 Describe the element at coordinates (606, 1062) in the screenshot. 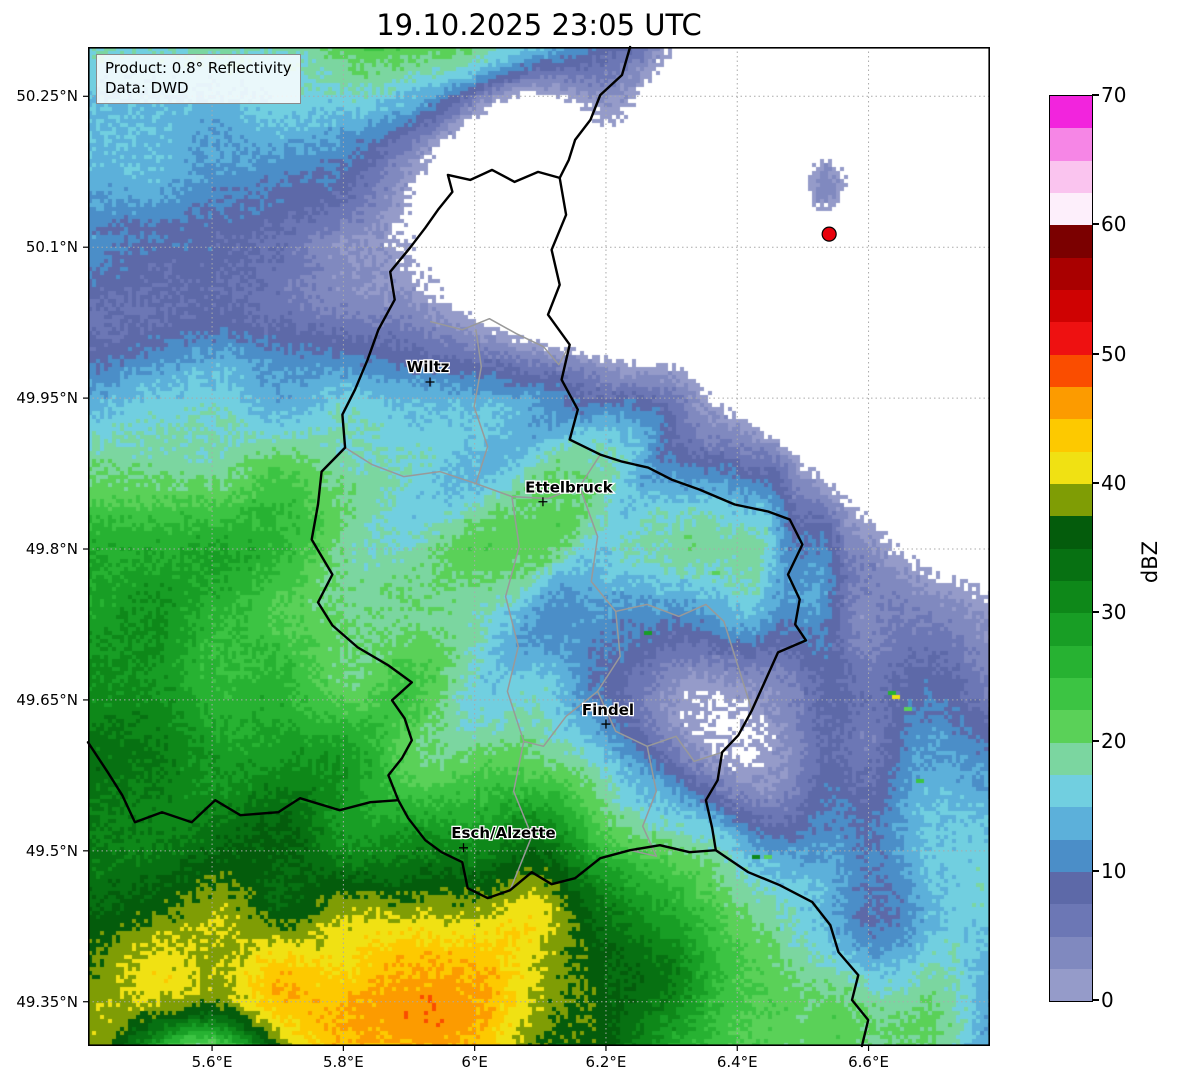

I see `x-tick-label: 6.2°E` at that location.